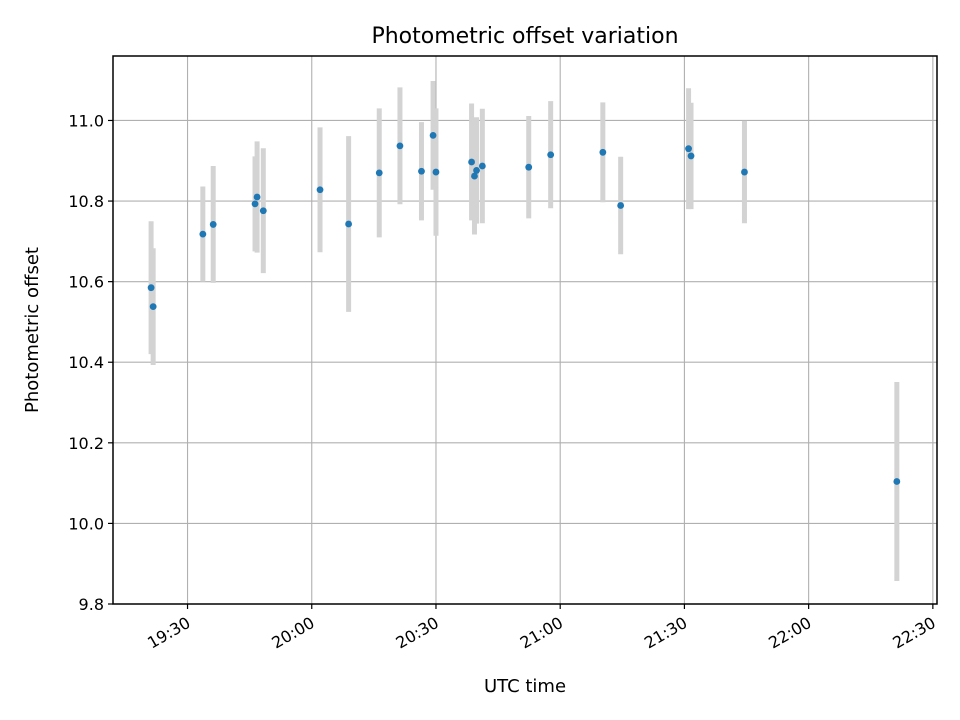 The image size is (960, 720). I want to click on y-tick-label: 9.8, so click(91, 604).